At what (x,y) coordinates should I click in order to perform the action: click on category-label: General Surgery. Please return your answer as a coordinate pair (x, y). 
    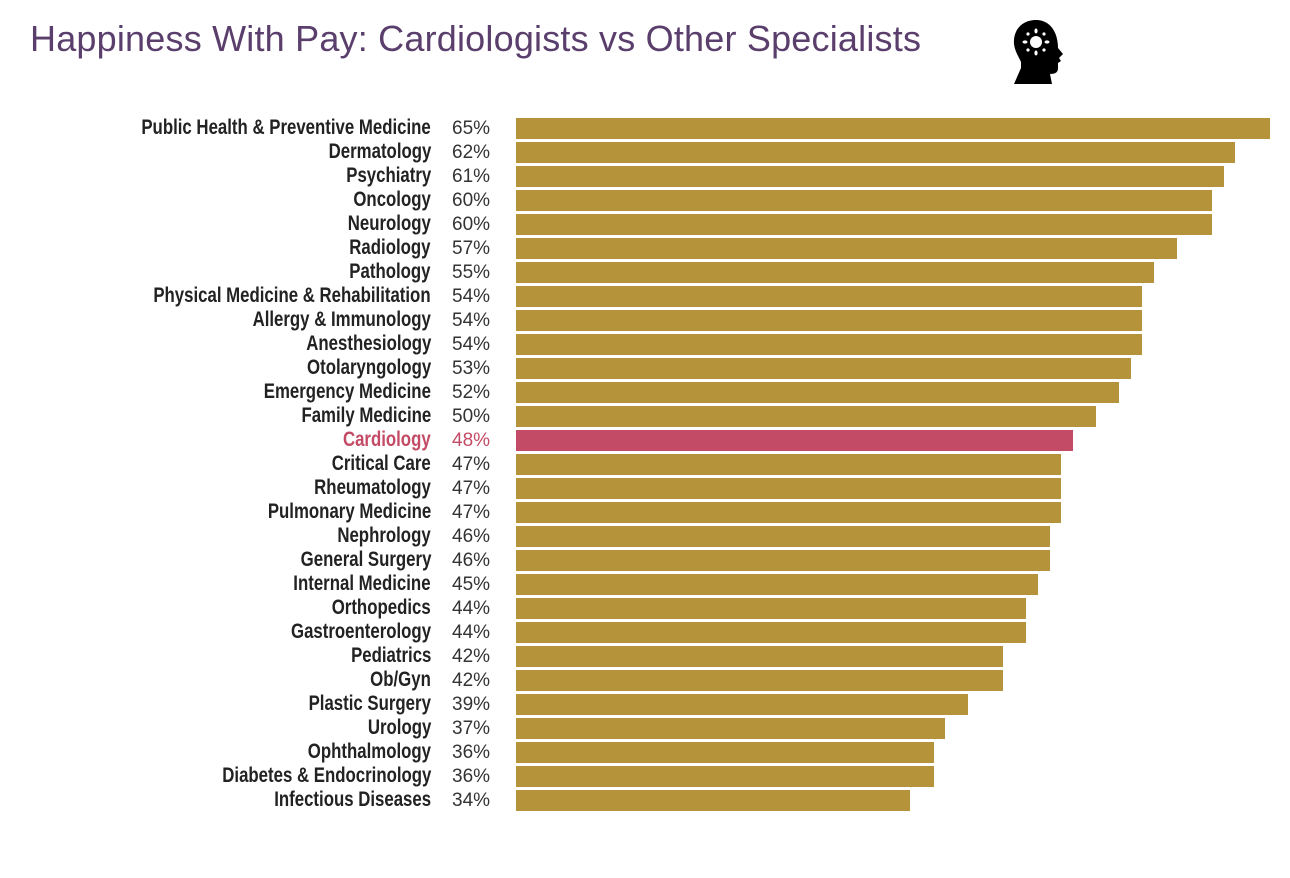
    Looking at the image, I should click on (365, 559).